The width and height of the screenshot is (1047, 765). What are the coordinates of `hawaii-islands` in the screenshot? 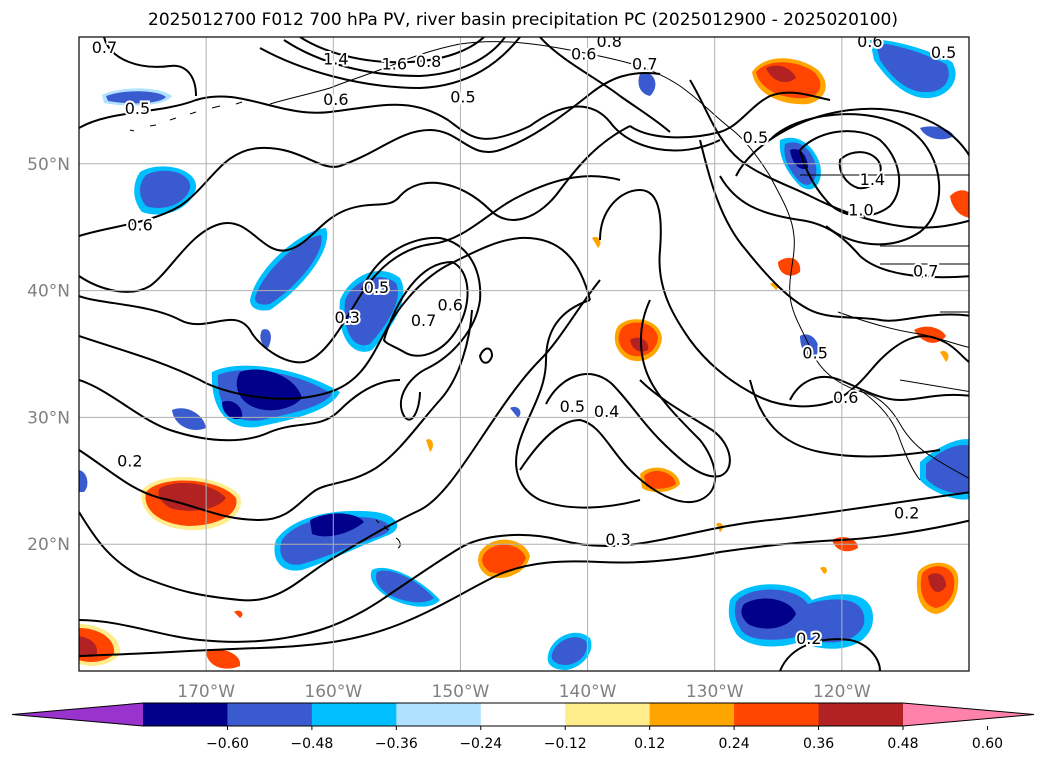 It's located at (388, 534).